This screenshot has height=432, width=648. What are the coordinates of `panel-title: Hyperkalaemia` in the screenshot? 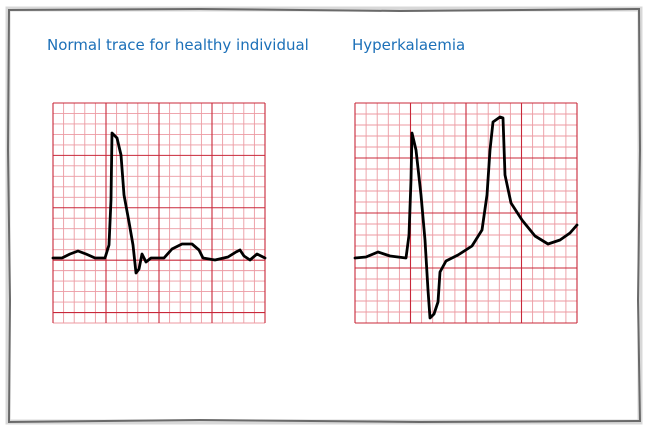 It's located at (408, 45).